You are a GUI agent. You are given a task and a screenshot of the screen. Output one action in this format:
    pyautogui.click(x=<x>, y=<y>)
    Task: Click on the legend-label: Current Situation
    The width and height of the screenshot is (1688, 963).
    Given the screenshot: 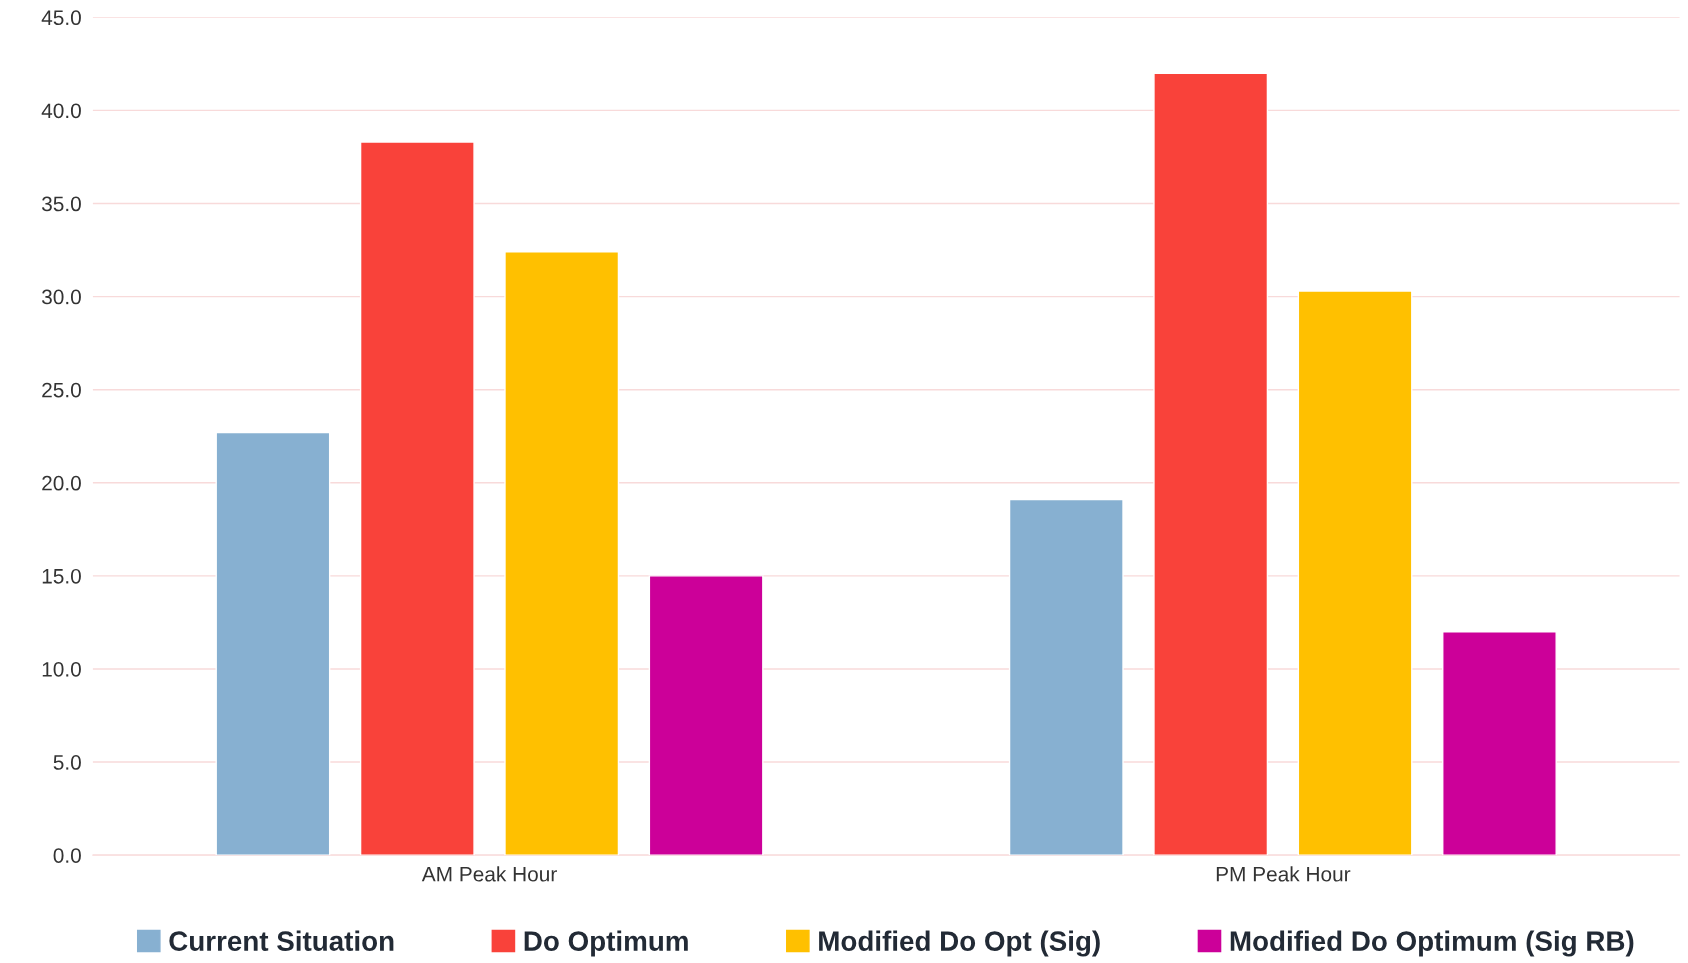 What is the action you would take?
    pyautogui.click(x=281, y=940)
    